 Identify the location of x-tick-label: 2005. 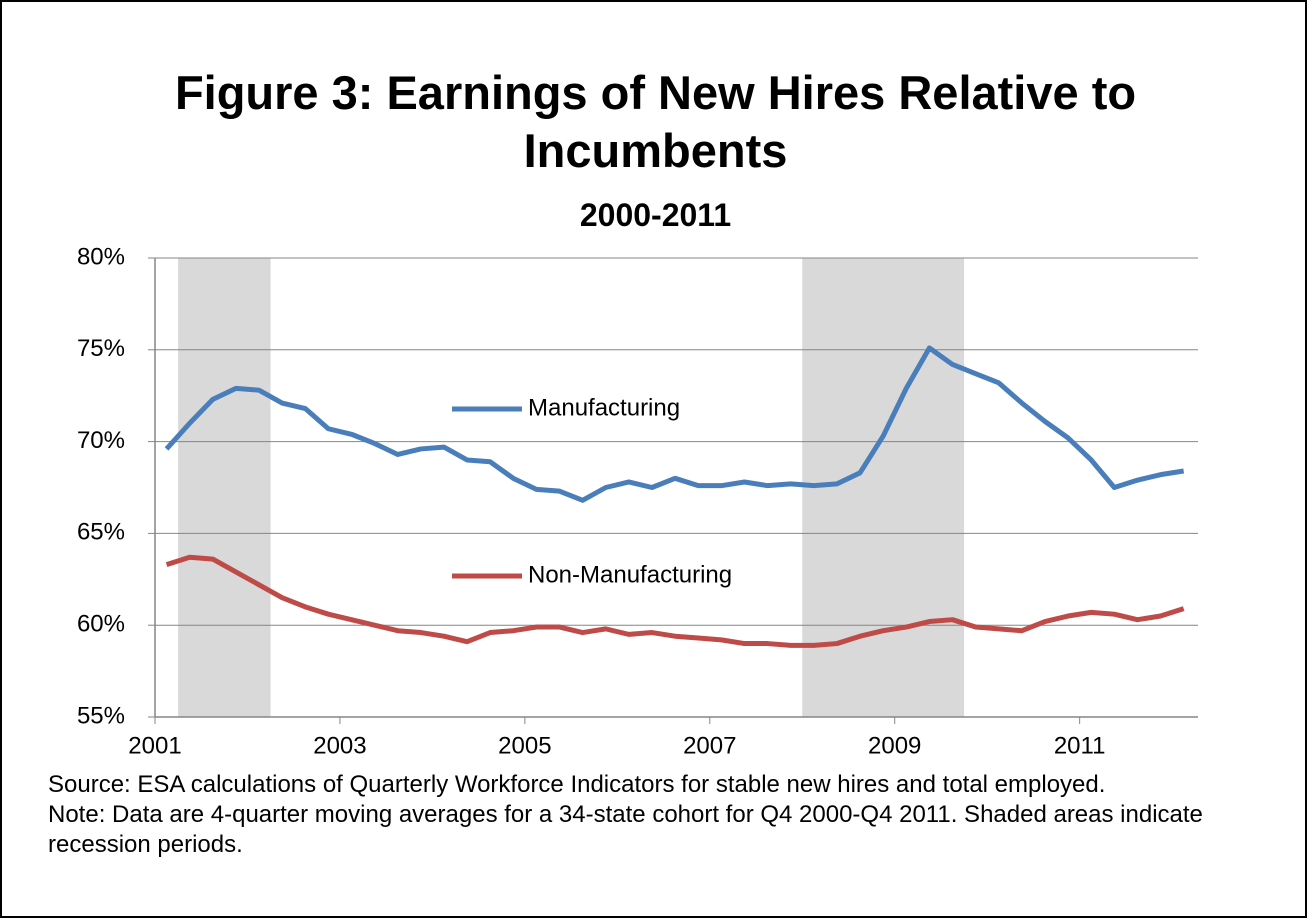
(524, 745).